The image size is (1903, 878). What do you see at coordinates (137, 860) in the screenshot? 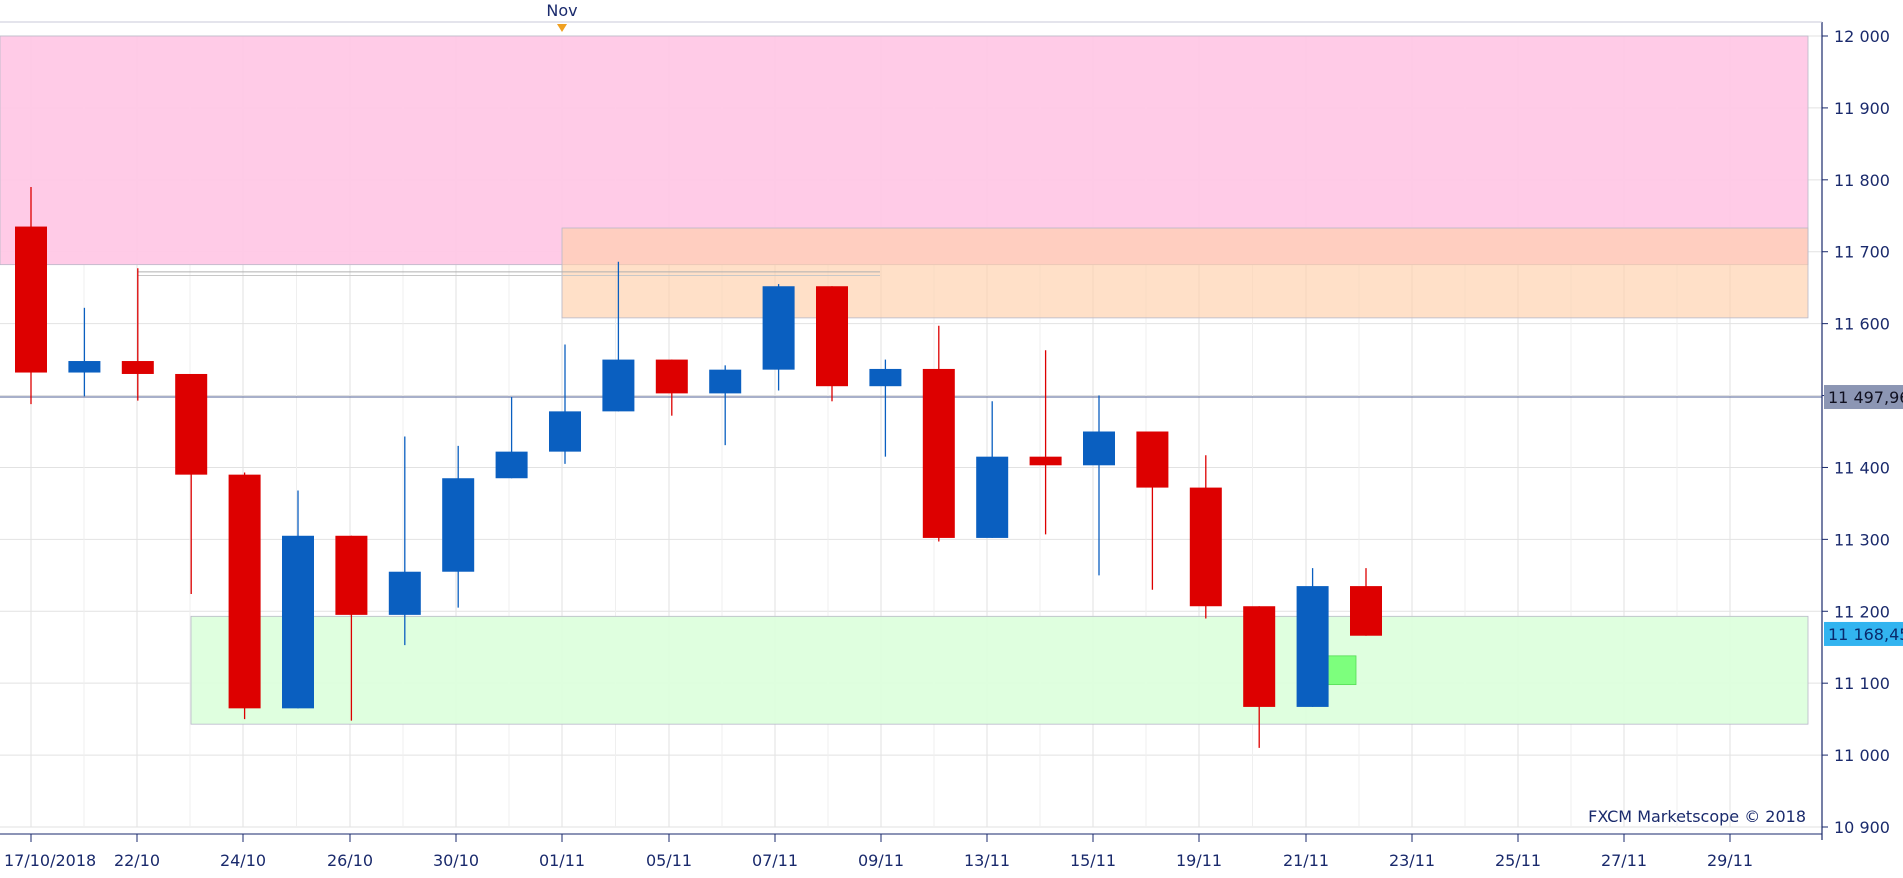
I see `x-tick-label: 22/10` at bounding box center [137, 860].